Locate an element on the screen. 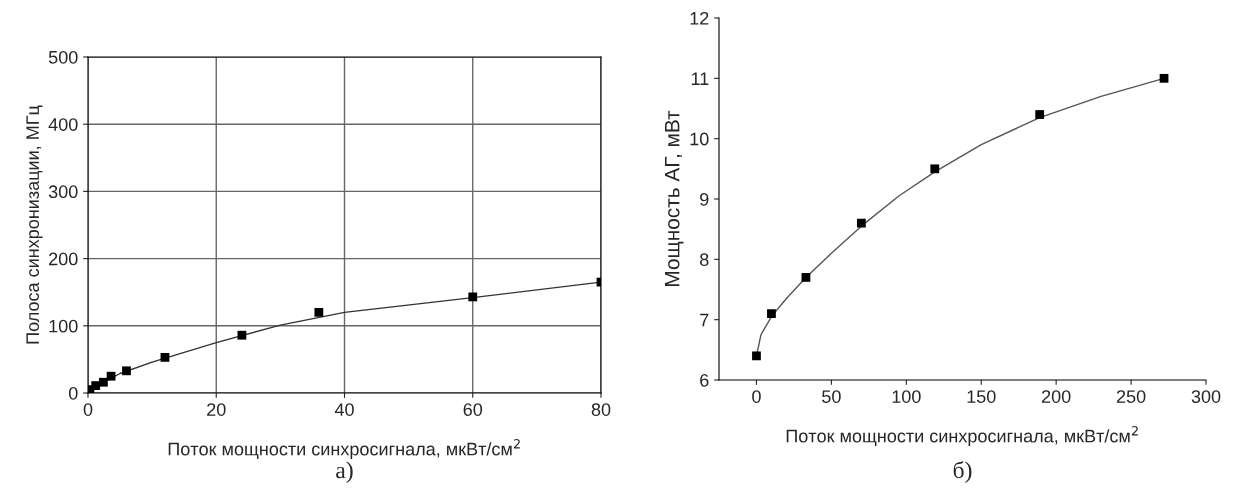 Image resolution: width=1258 pixels, height=495 pixels. y-tick-label: 10 is located at coordinates (699, 139).